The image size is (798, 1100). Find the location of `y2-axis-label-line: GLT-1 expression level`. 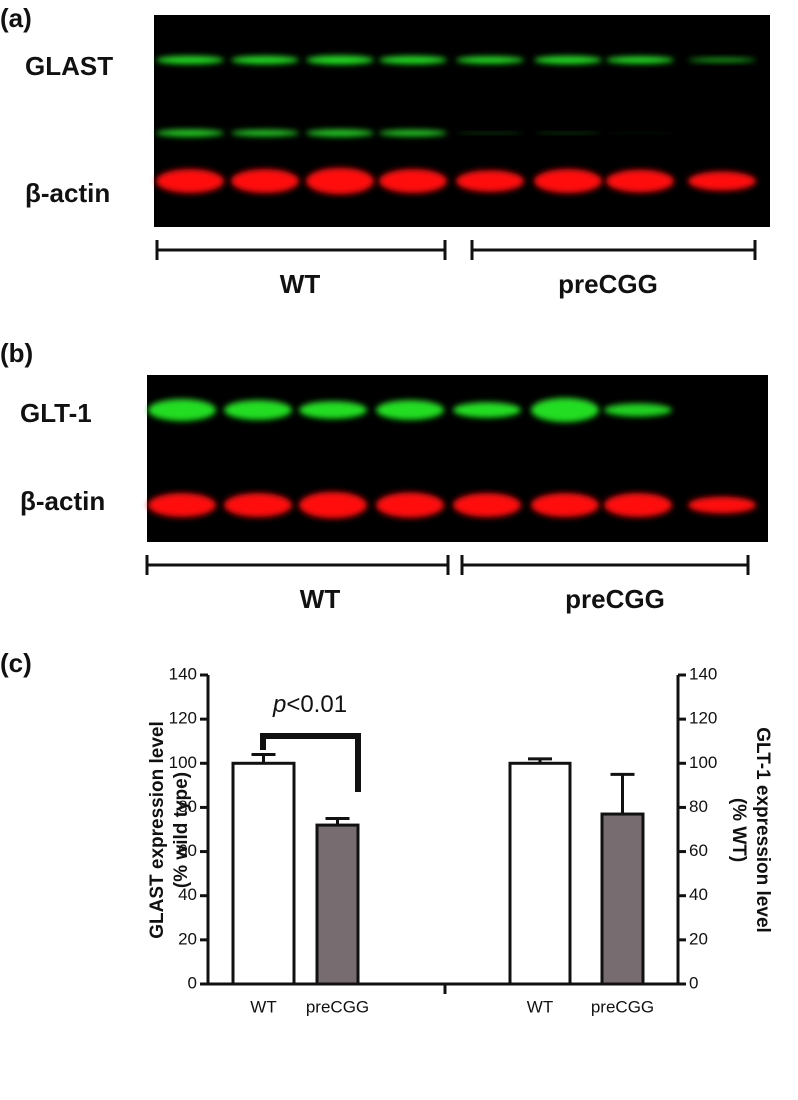

y2-axis-label-line: GLT-1 expression level is located at coordinates (762, 830).